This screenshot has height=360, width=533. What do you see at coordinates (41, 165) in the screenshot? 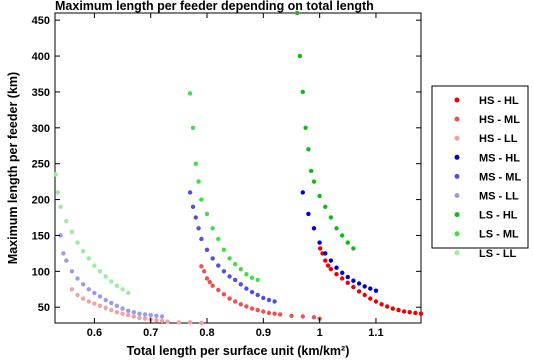
I see `y-tick-label: 250` at bounding box center [41, 165].